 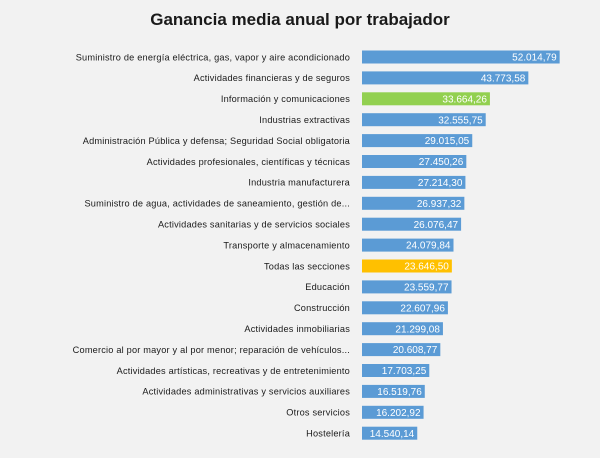 I want to click on category-label: Otros servicios, so click(x=318, y=413).